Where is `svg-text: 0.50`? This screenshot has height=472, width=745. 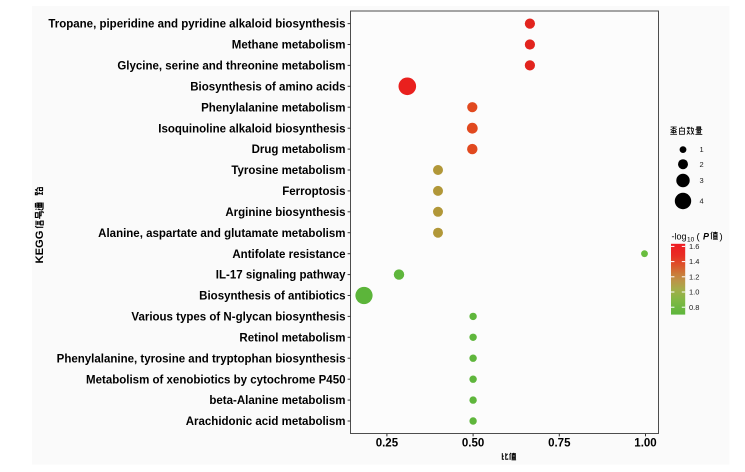
svg-text: 0.50 is located at coordinates (473, 443).